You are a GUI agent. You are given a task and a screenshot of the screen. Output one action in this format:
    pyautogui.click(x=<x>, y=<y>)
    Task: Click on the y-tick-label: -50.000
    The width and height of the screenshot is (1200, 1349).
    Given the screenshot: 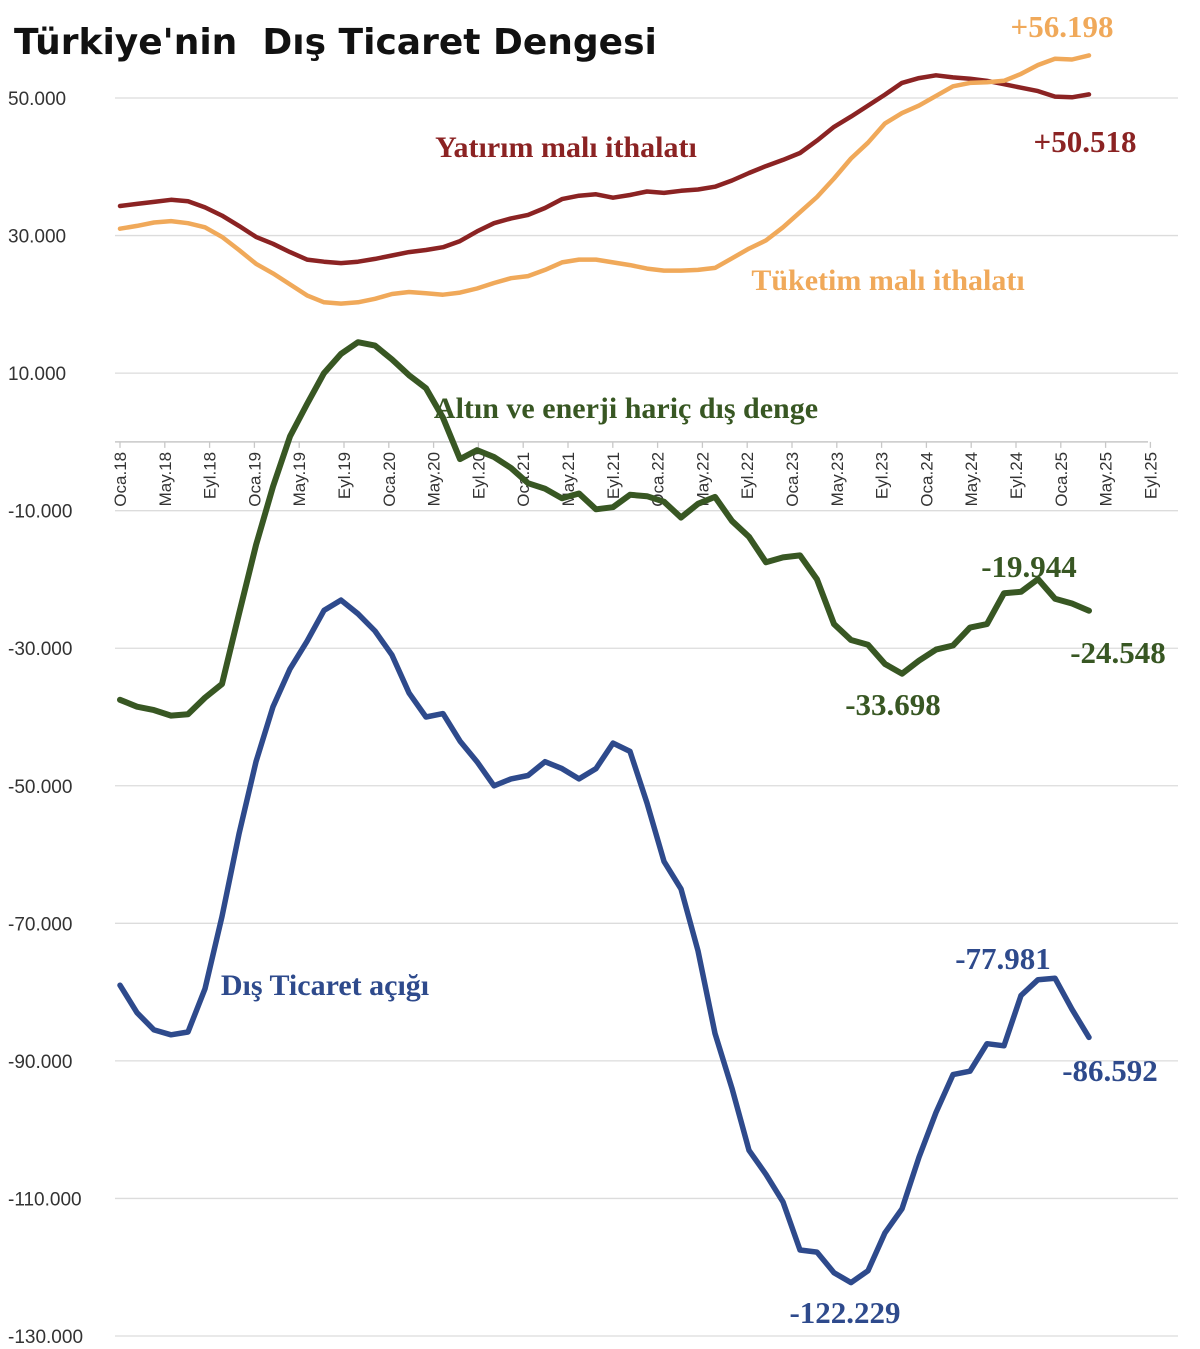 What is the action you would take?
    pyautogui.click(x=40, y=787)
    